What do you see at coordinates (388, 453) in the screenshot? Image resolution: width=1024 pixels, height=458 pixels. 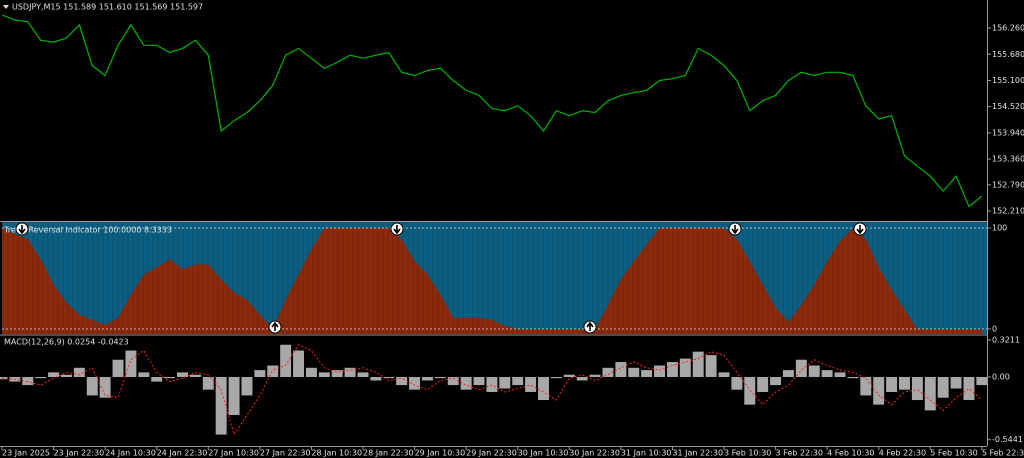 I see `x-tick-label: 28 Jan 22:30` at bounding box center [388, 453].